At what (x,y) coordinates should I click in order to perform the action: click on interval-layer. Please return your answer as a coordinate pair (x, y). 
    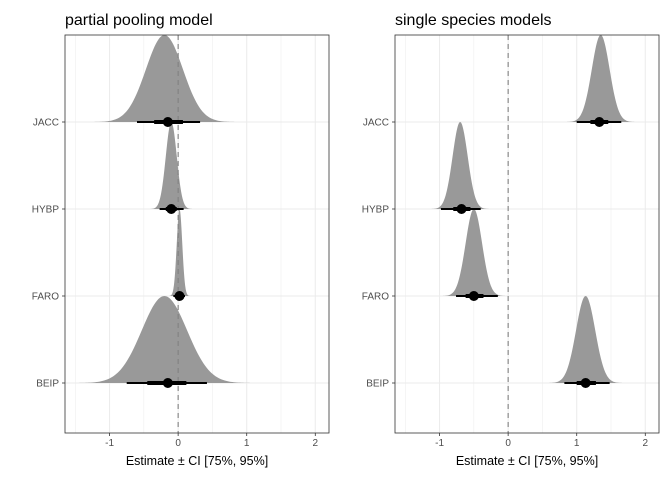
    Looking at the image, I should click on (166, 252).